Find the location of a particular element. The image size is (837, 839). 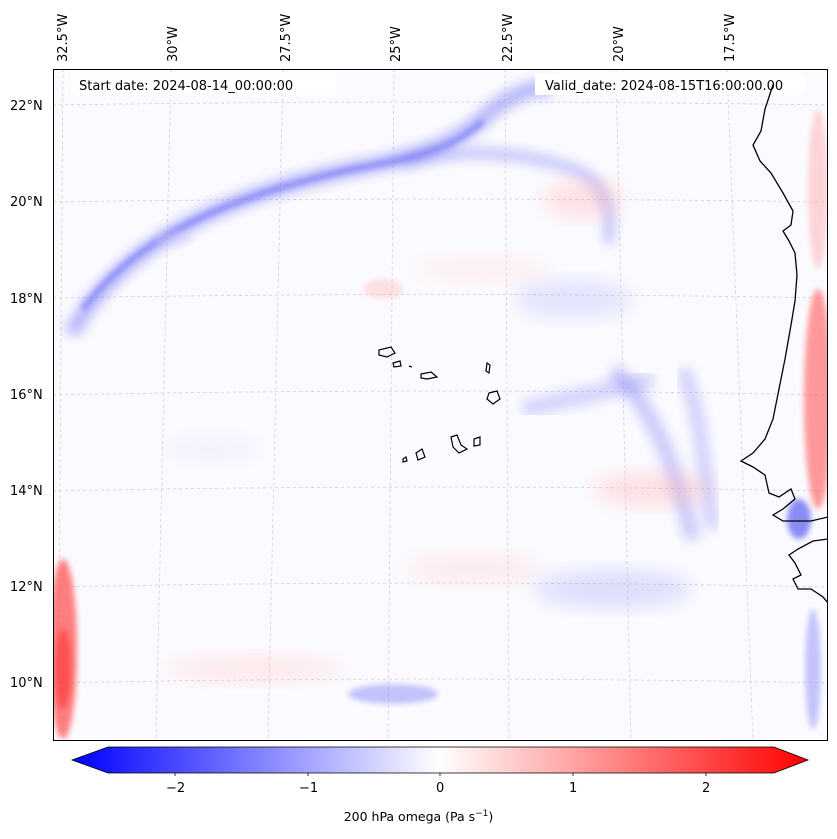

colorbar-body is located at coordinates (440, 760).